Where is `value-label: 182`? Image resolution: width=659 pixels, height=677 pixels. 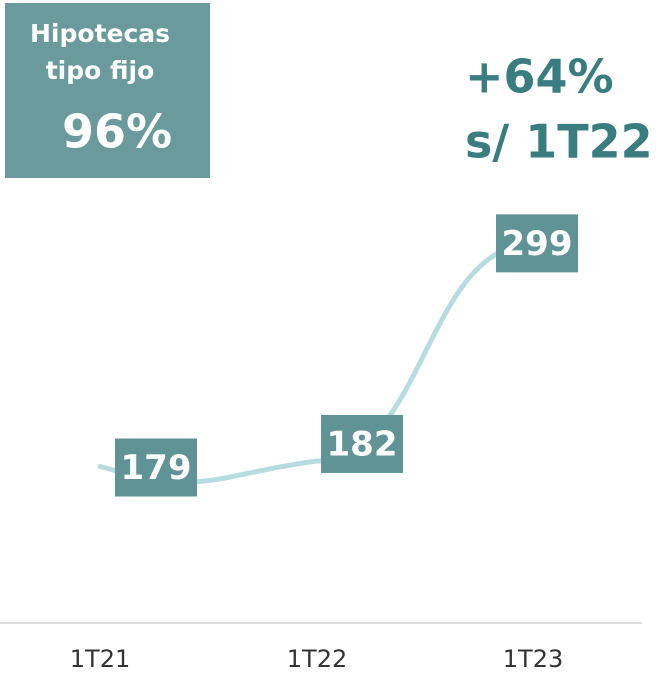 value-label: 182 is located at coordinates (362, 444).